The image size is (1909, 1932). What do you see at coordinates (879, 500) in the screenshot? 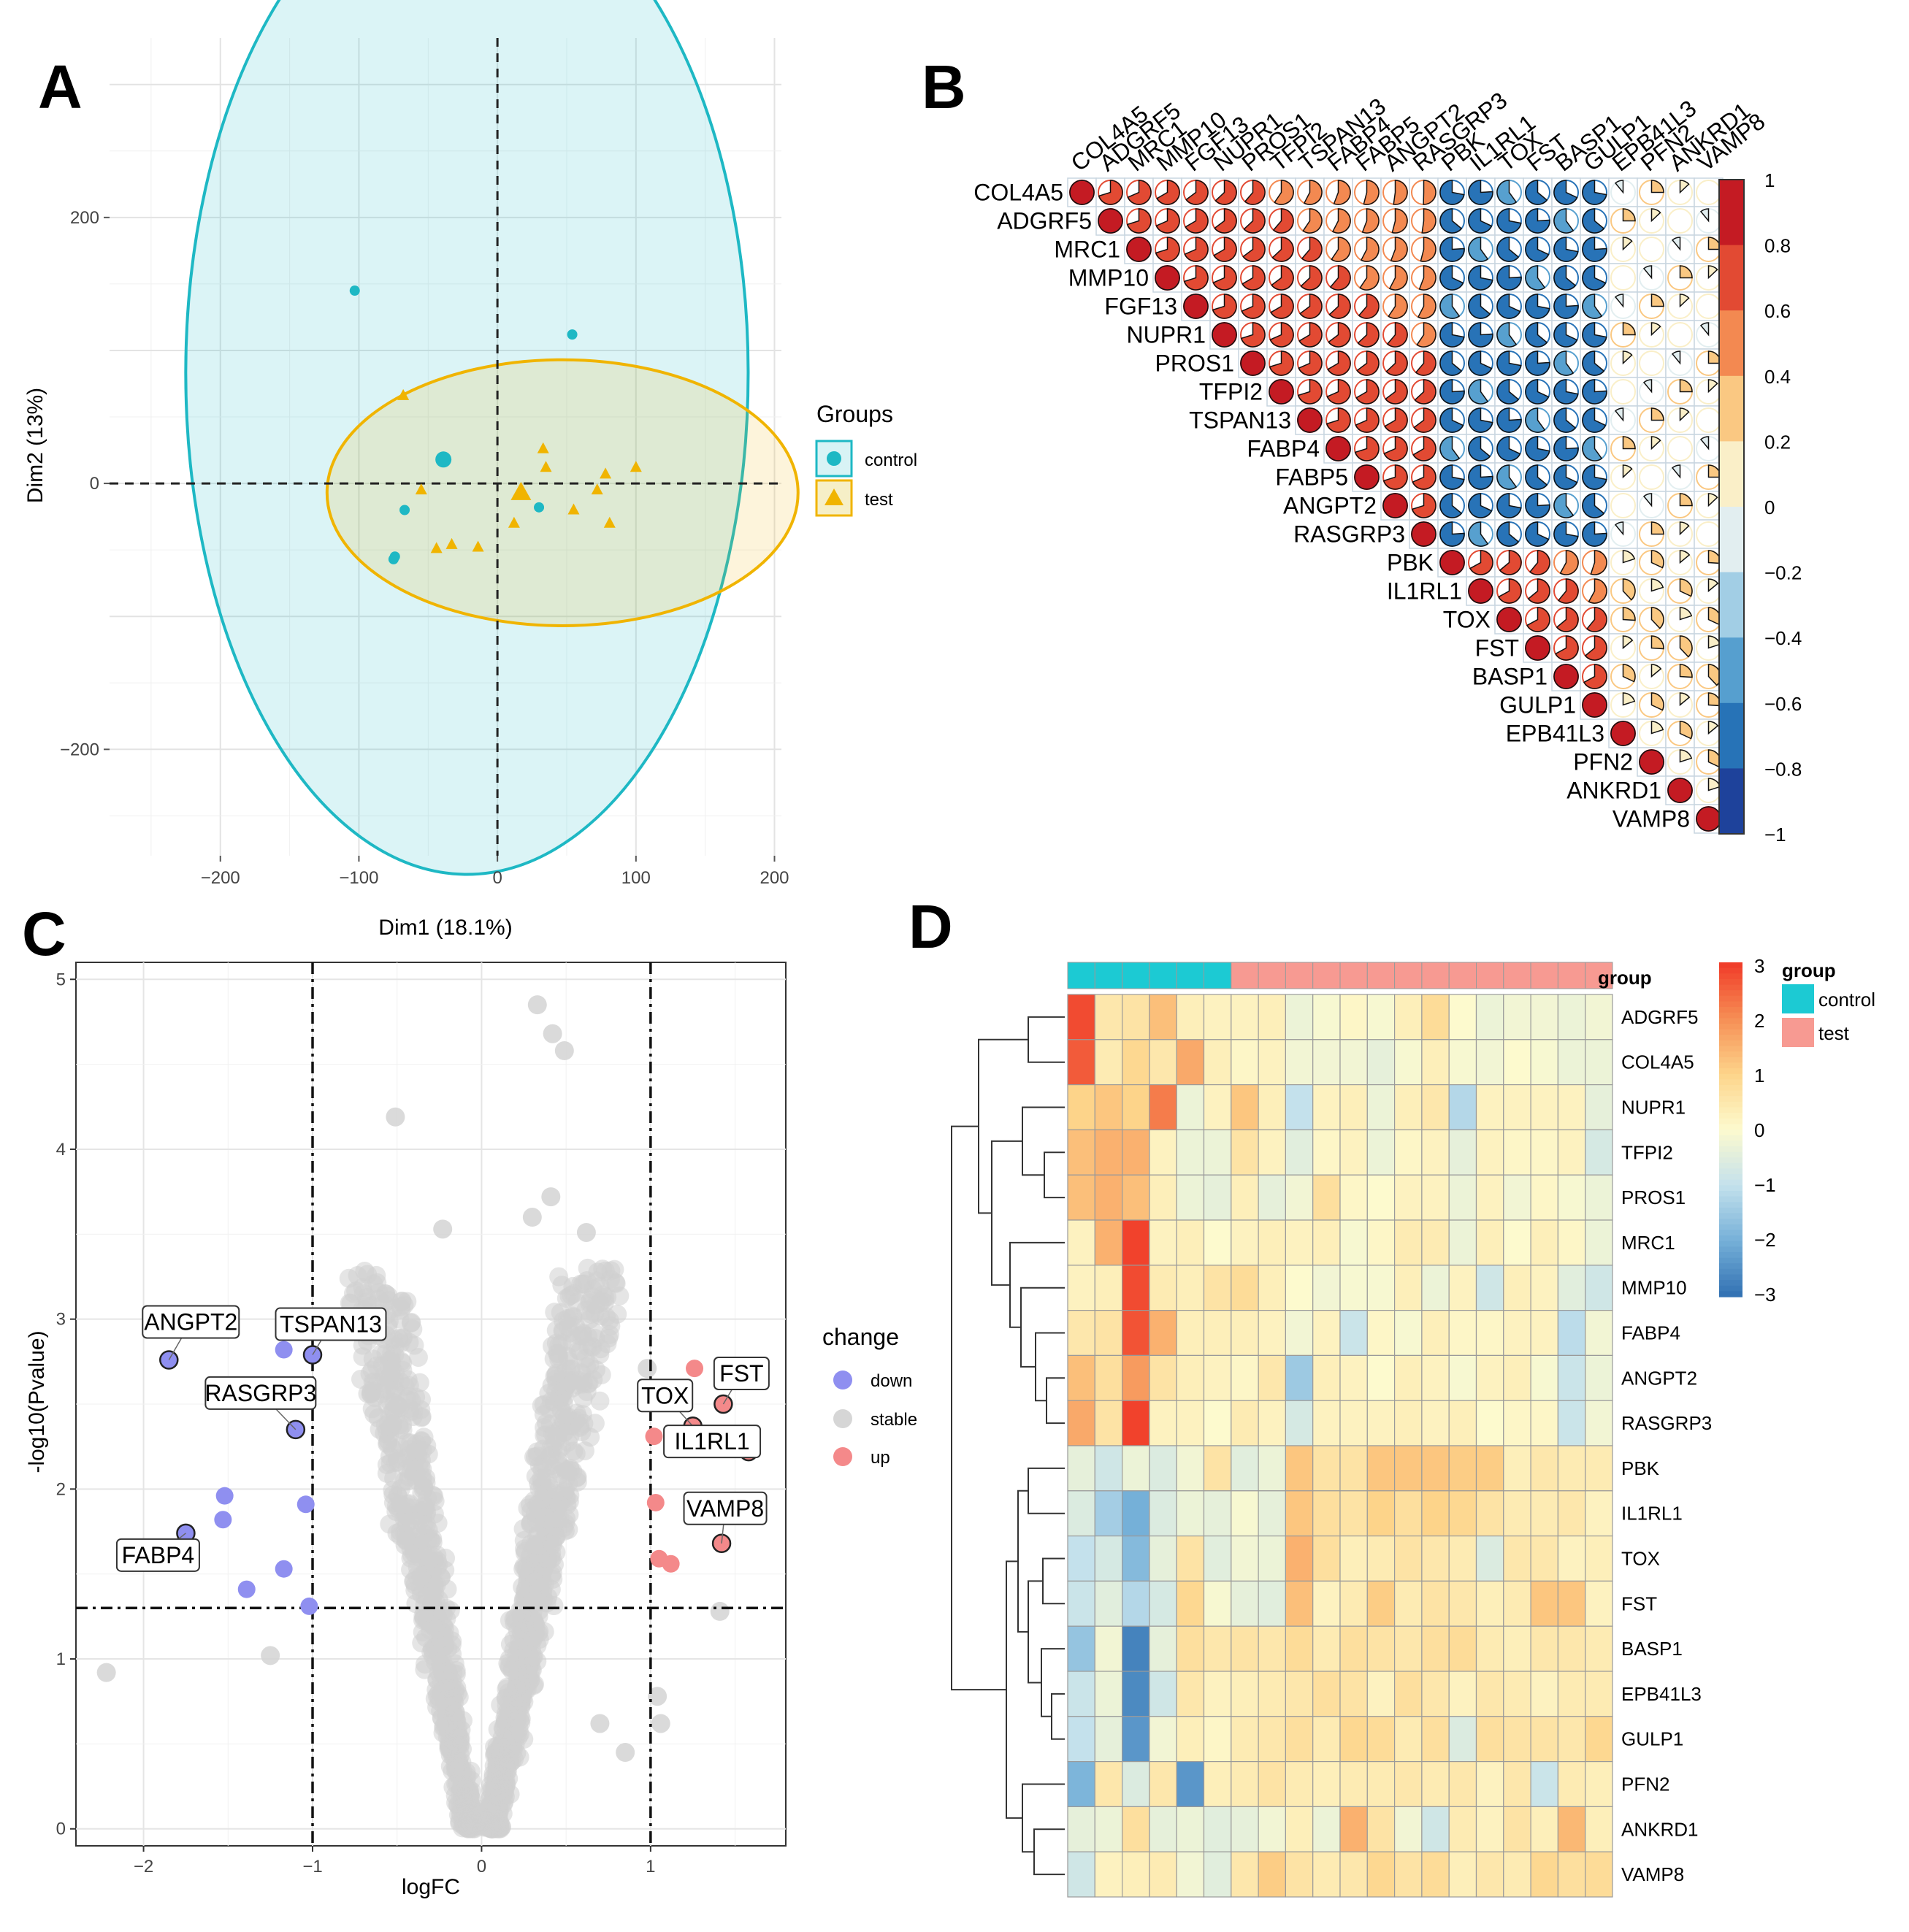
I see `legend-label-test: test` at bounding box center [879, 500].